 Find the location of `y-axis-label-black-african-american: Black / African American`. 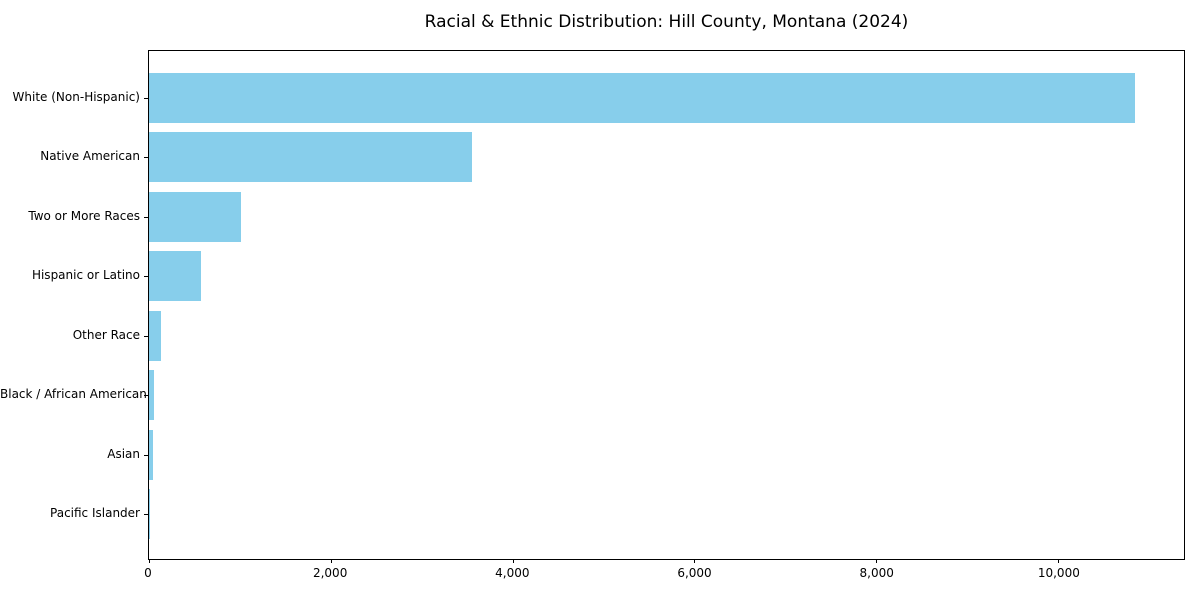

y-axis-label-black-african-american: Black / African American is located at coordinates (73, 394).